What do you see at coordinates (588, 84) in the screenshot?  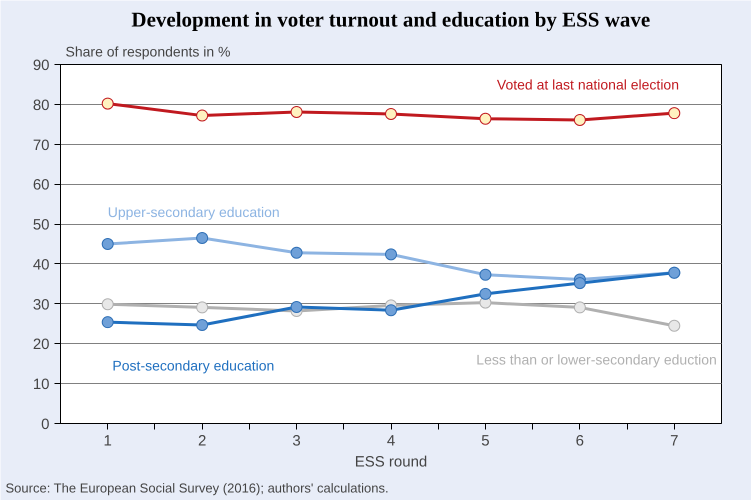 I see `series-label: Voted at last national election` at bounding box center [588, 84].